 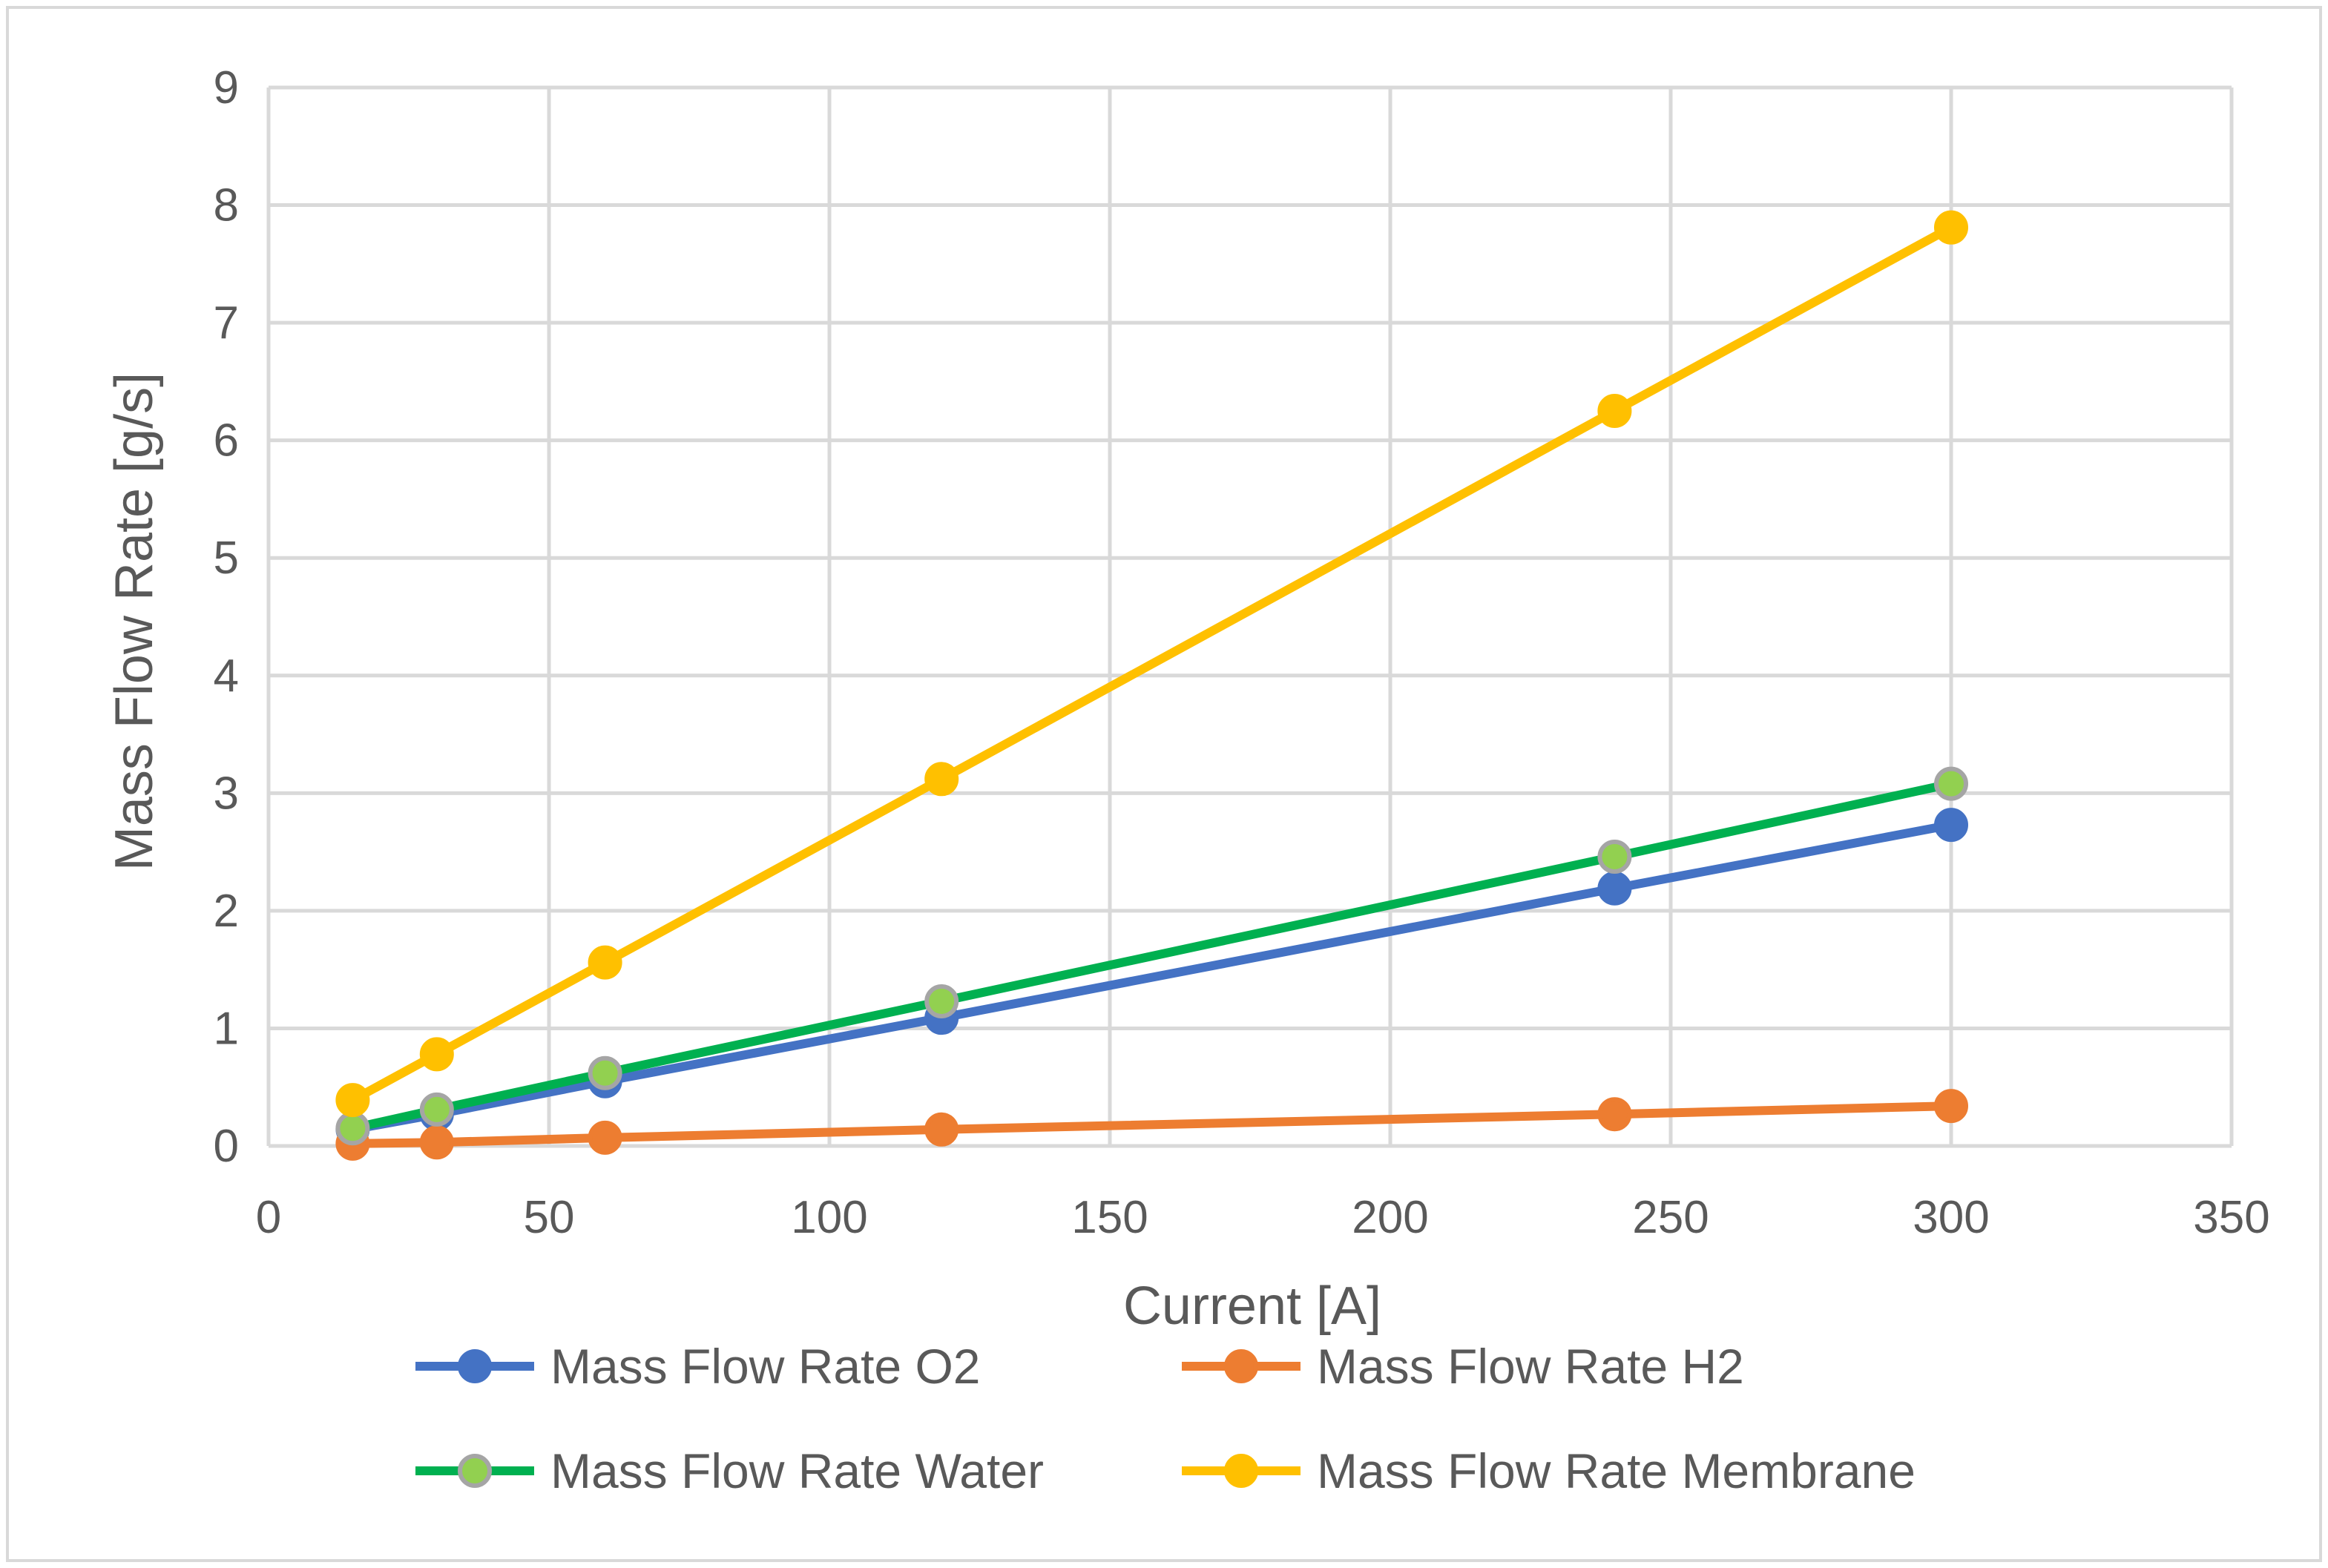 I want to click on y-tick-label: 4, so click(x=226, y=676).